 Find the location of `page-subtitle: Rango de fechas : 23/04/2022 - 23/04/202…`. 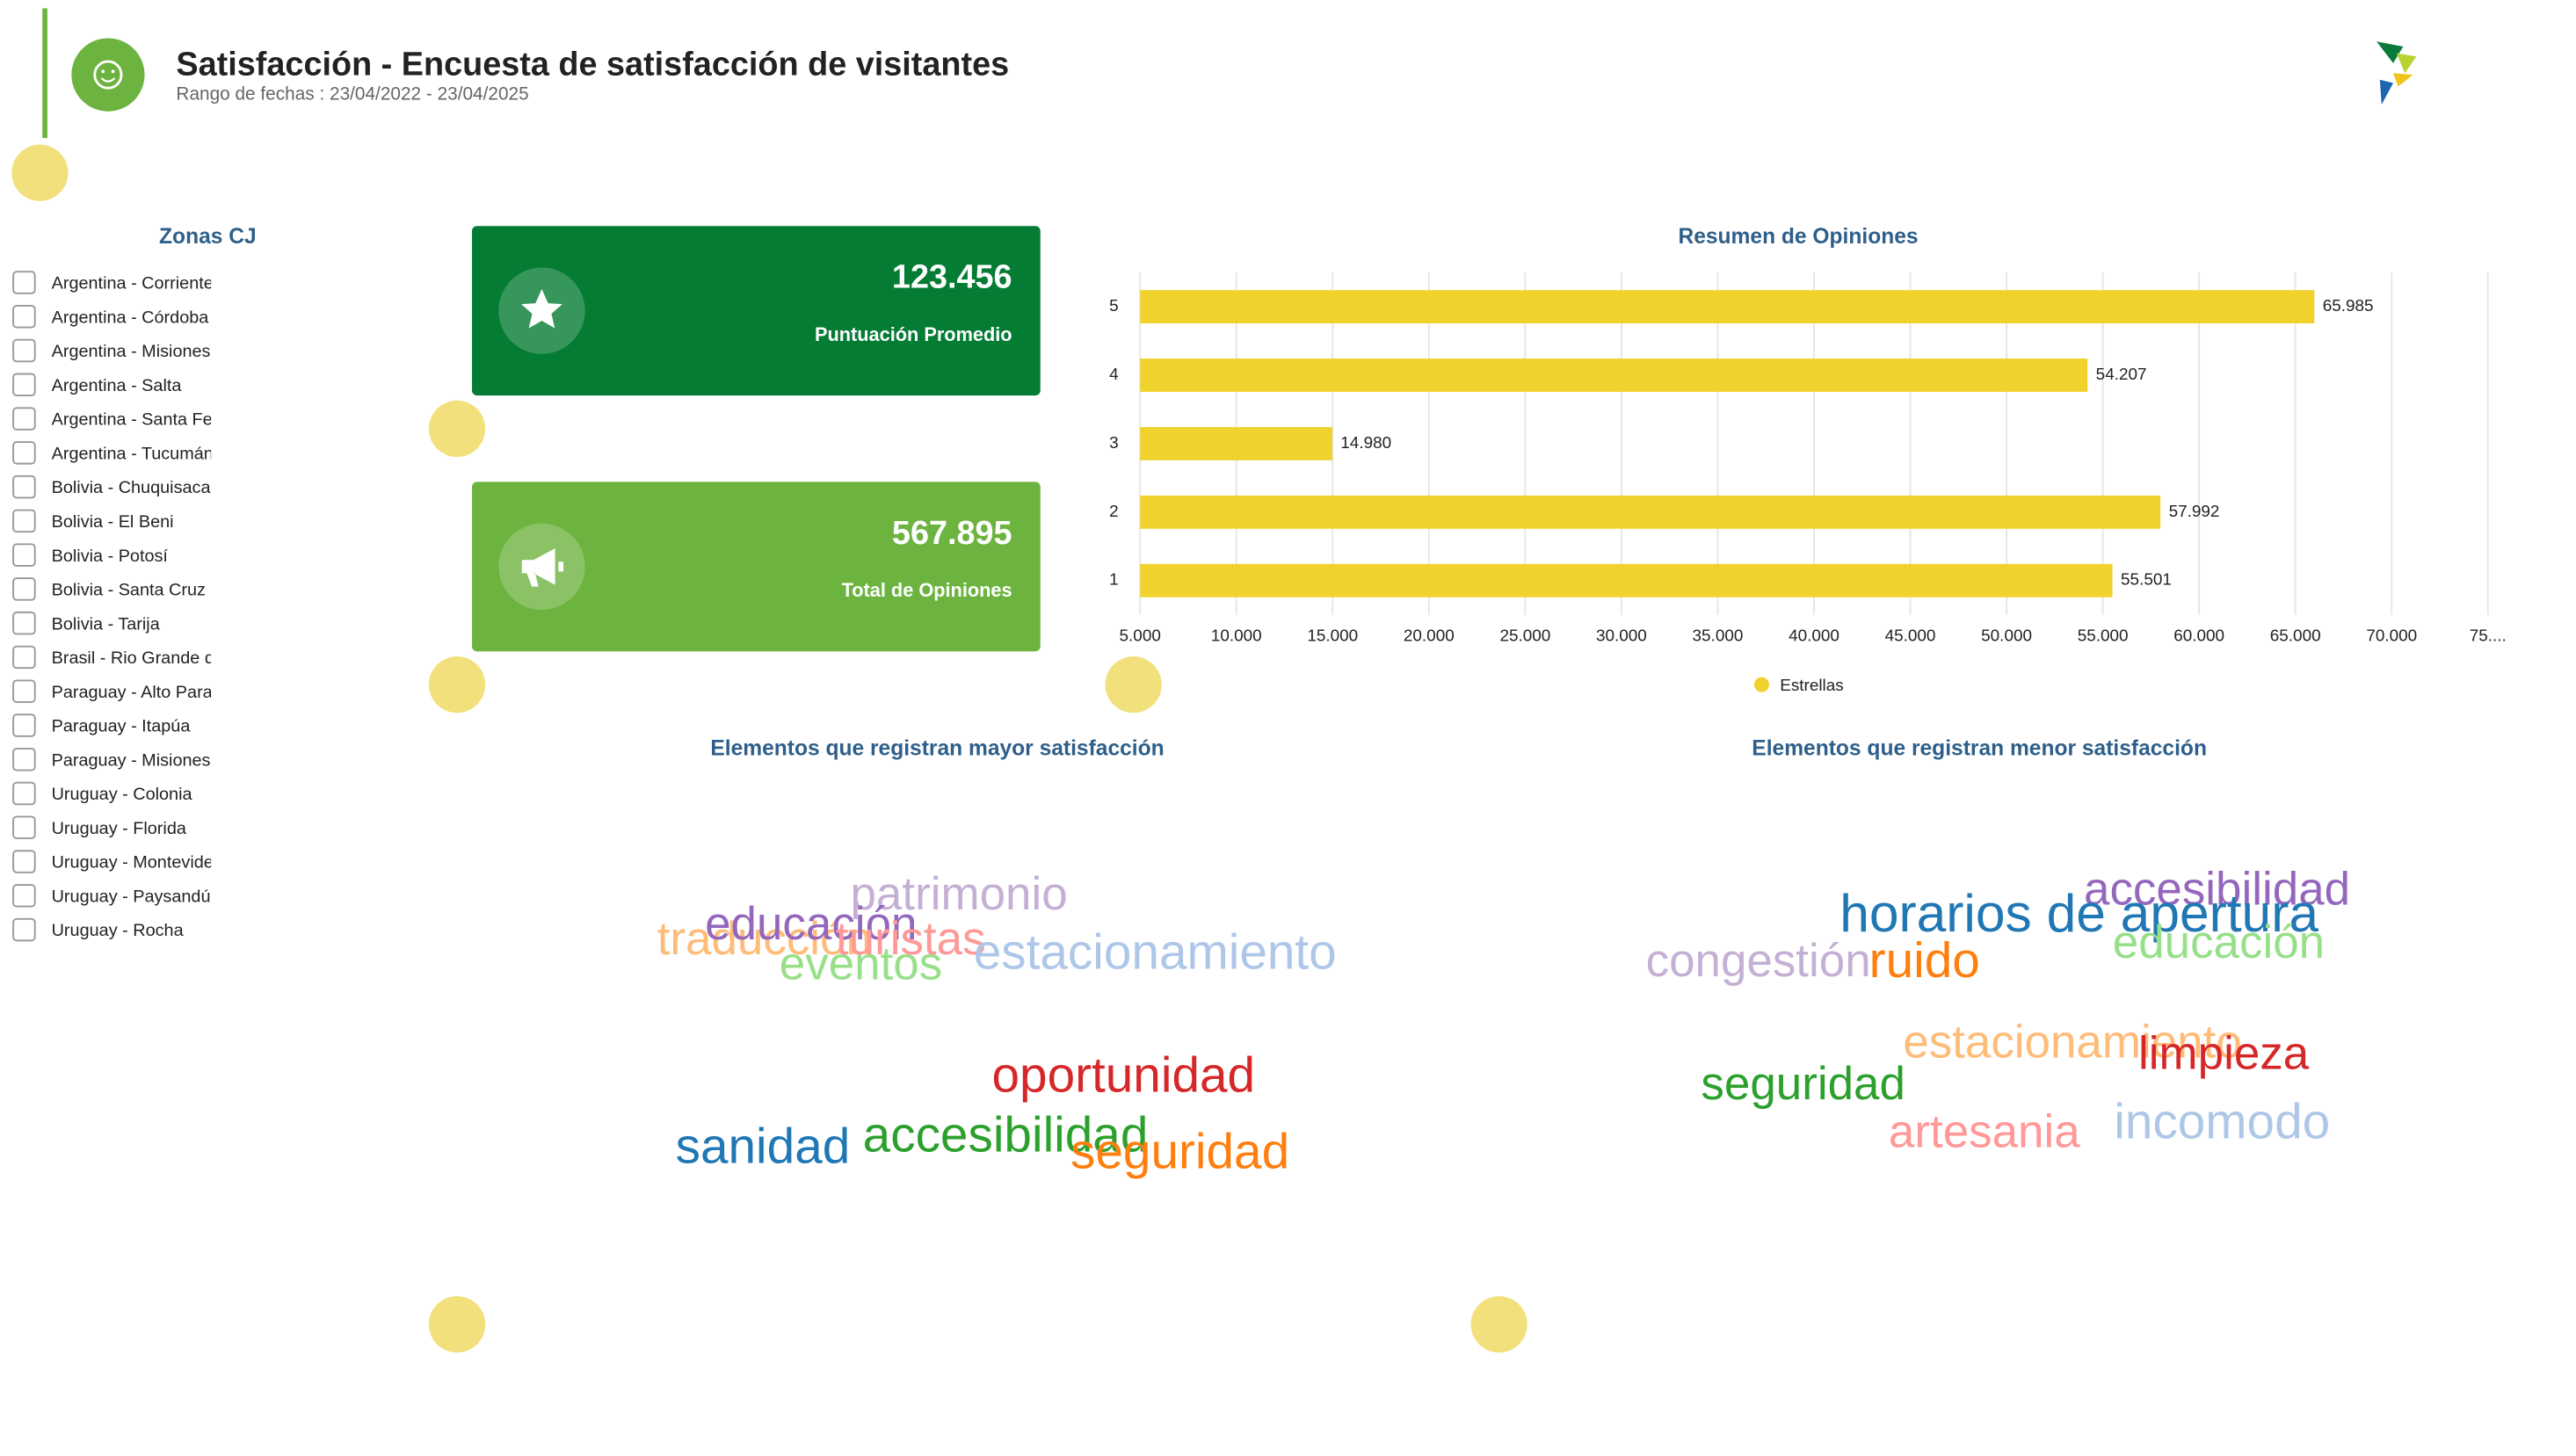

page-subtitle: Rango de fechas : 23/04/2022 - 23/04/202… is located at coordinates (352, 93).